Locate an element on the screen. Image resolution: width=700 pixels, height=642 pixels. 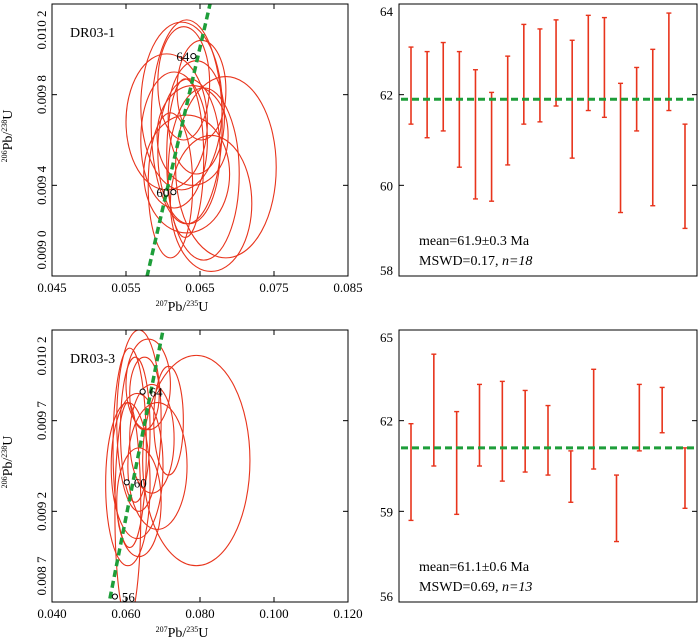
mean-age-text: mean=61.1±0.6 Ma is located at coordinates (474, 567).